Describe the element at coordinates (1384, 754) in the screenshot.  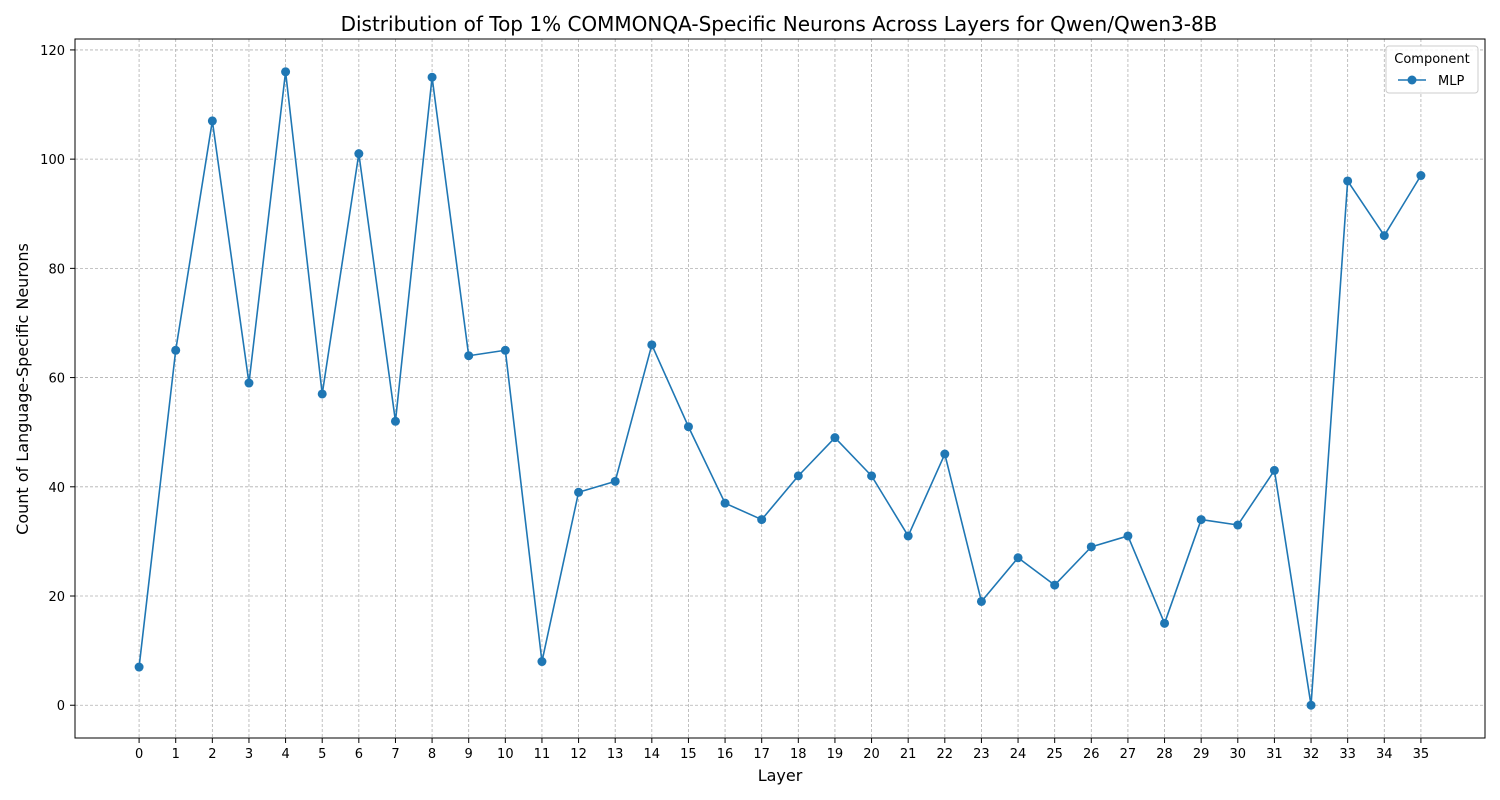
I see `x-tick-label: 34` at that location.